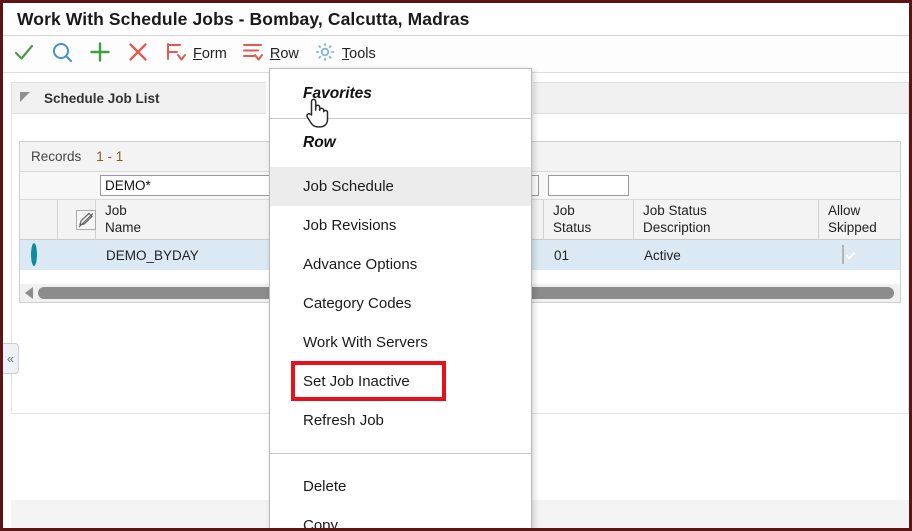 The image size is (912, 531). Describe the element at coordinates (677, 227) in the screenshot. I see `col-header-job-status-desc-l2: Description` at that location.